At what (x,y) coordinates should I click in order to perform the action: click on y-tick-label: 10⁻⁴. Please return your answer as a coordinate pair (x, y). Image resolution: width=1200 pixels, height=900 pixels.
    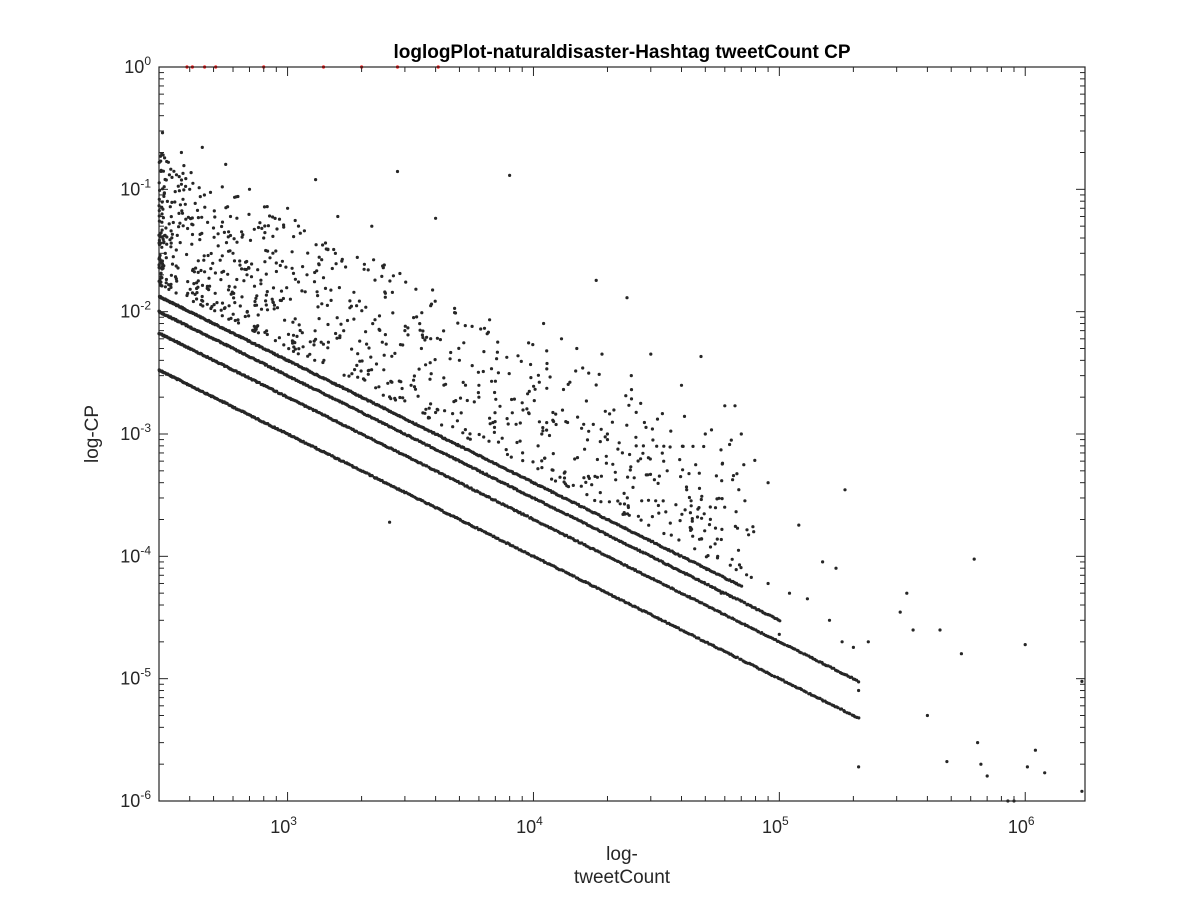
    Looking at the image, I should click on (135, 554).